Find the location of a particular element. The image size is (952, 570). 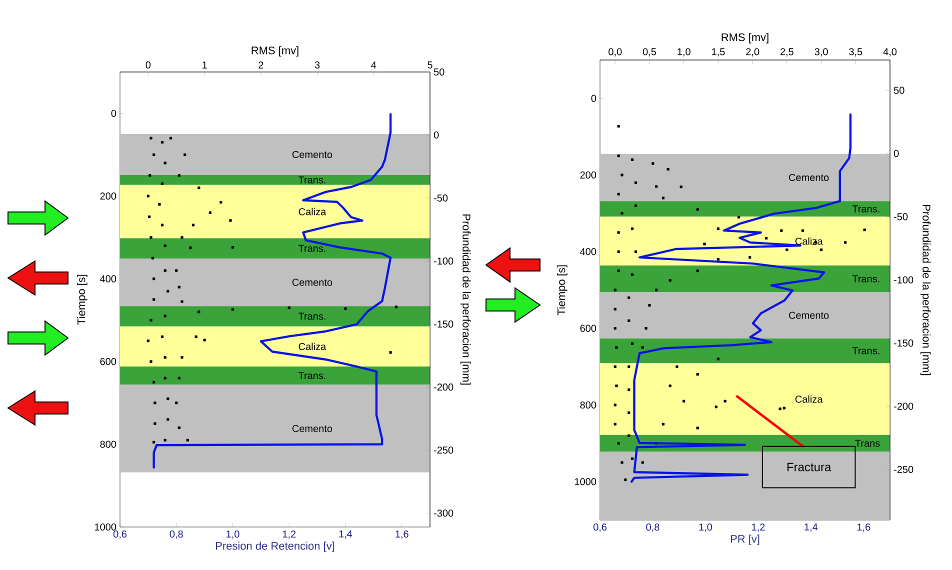

x2-tick-label: 3,0 is located at coordinates (821, 52).